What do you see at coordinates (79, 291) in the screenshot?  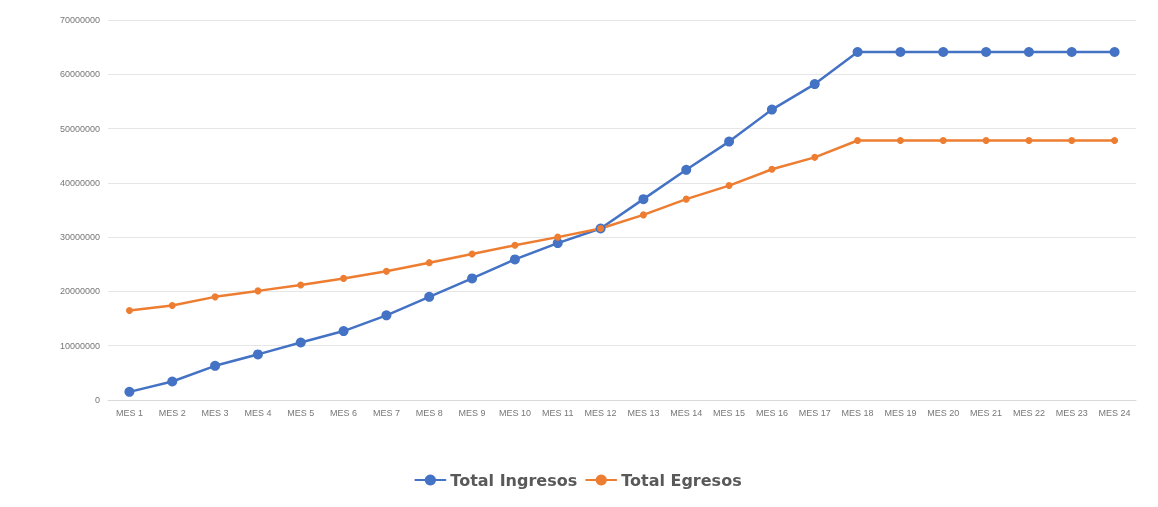 I see `y-tick-label: 20000000` at bounding box center [79, 291].